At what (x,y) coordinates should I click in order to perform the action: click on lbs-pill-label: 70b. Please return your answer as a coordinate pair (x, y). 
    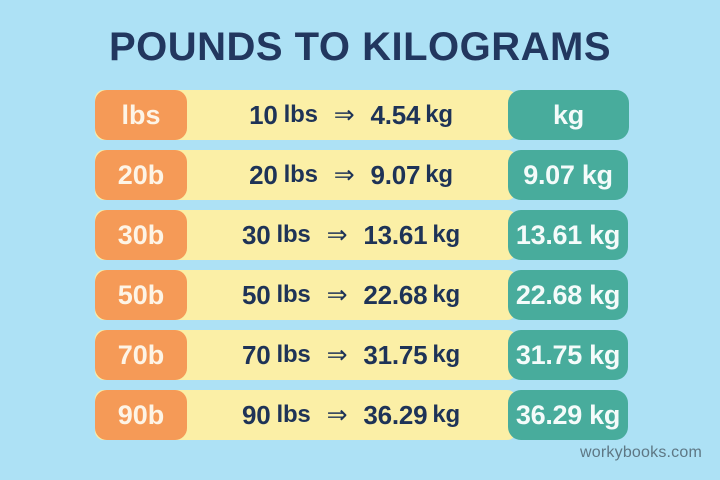
    Looking at the image, I should click on (141, 355).